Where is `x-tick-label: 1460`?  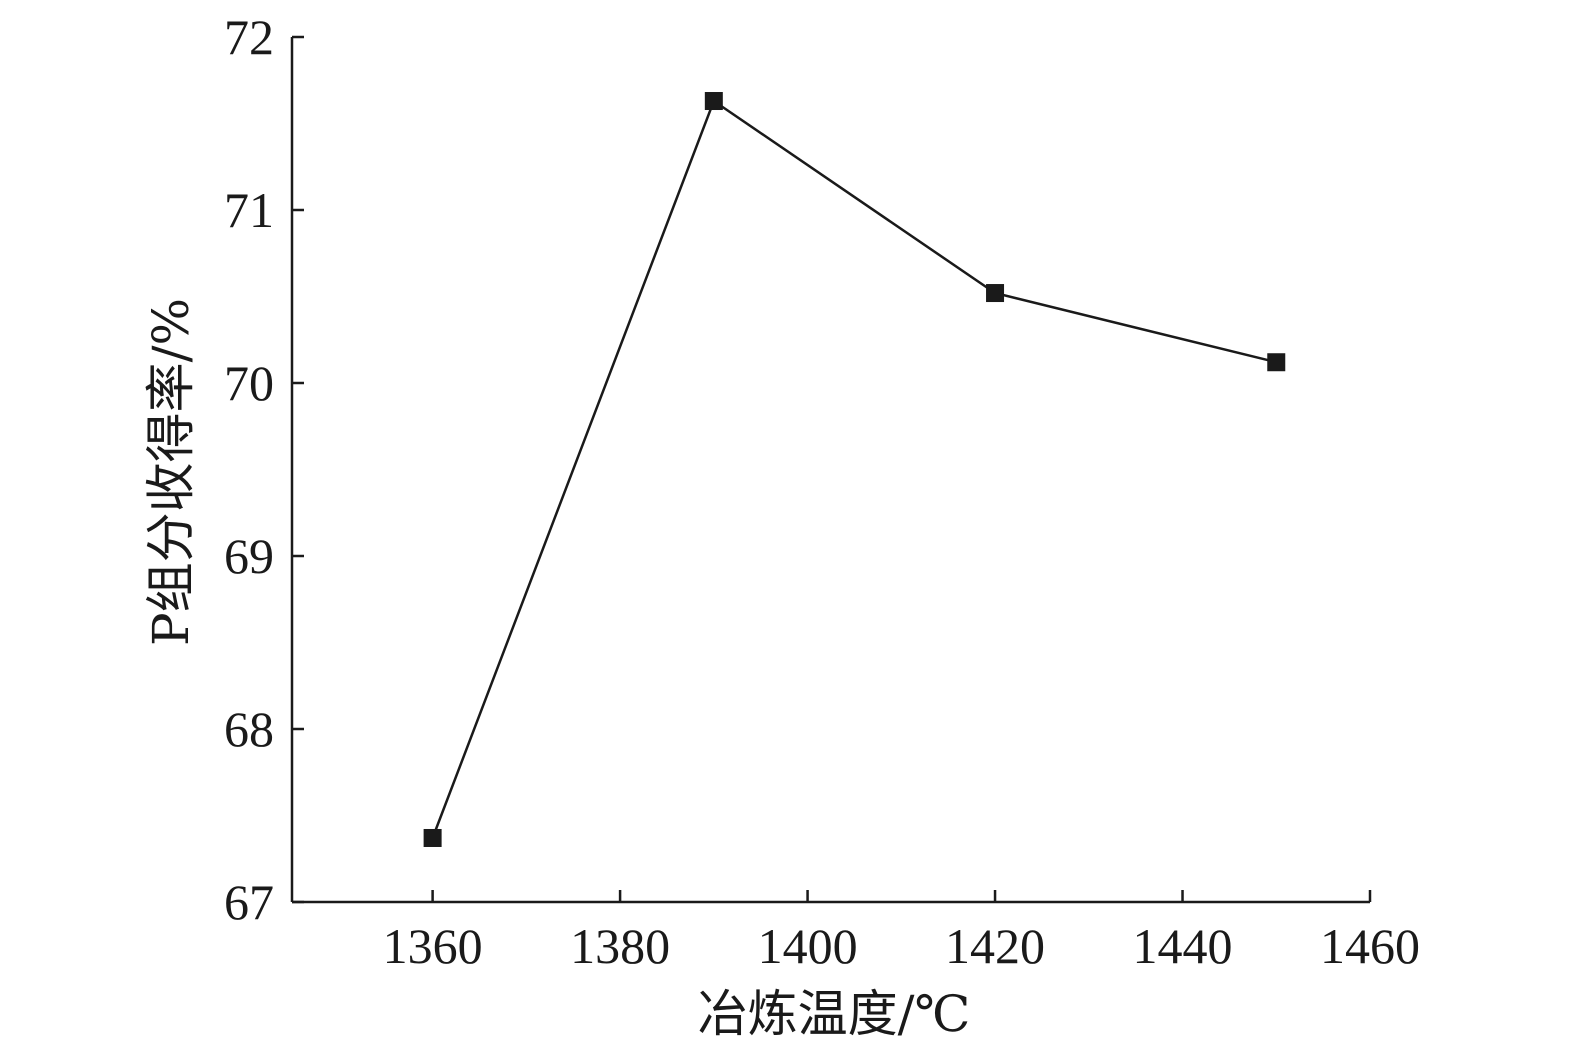 x-tick-label: 1460 is located at coordinates (1370, 946).